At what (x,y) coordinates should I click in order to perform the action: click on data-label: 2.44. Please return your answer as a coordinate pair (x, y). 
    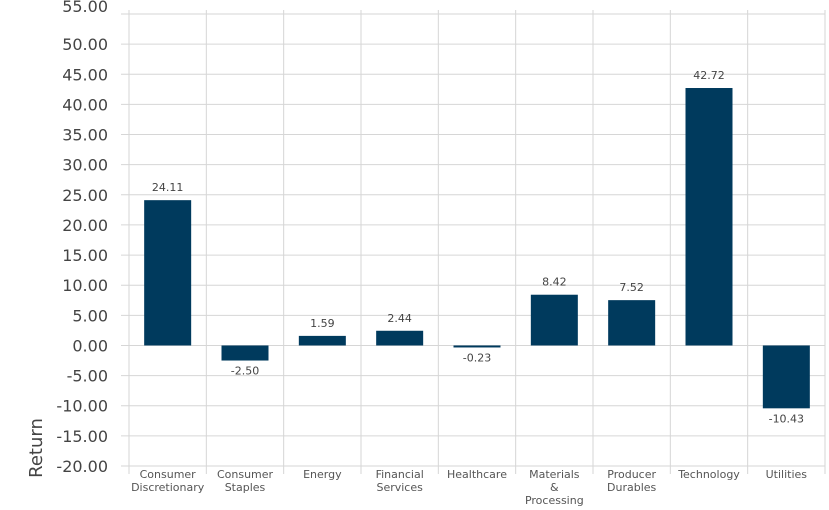
    Looking at the image, I should click on (399, 318).